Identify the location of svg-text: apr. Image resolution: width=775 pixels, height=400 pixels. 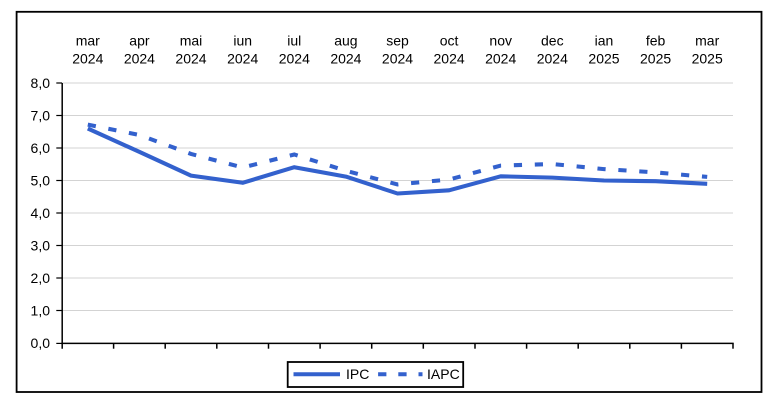
(139, 41).